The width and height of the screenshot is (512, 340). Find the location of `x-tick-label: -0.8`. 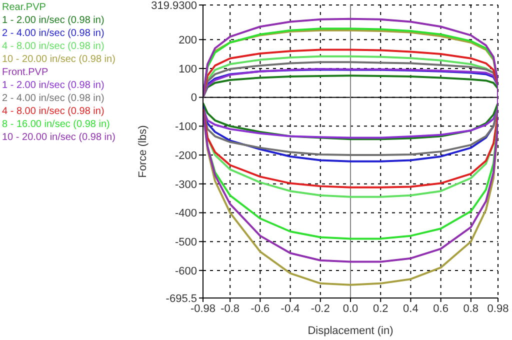

x-tick-label: -0.8 is located at coordinates (230, 309).